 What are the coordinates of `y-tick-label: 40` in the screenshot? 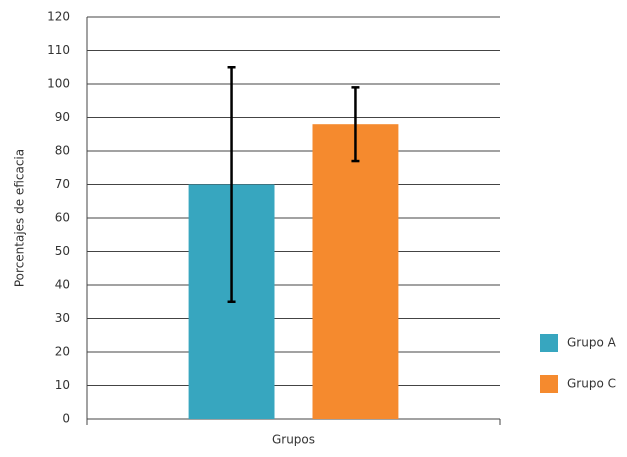 It's located at (62, 285).